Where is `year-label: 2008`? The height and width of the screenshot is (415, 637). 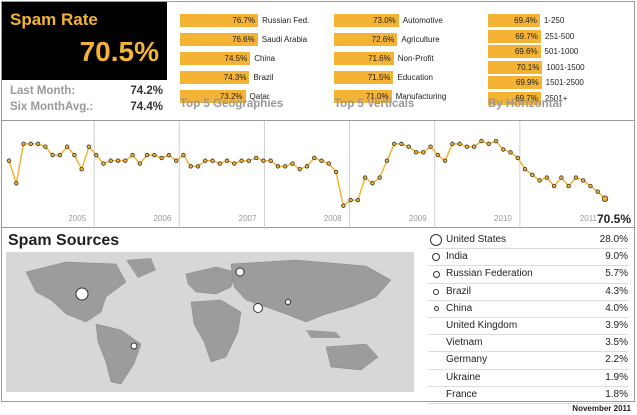 year-label: 2008 is located at coordinates (333, 218).